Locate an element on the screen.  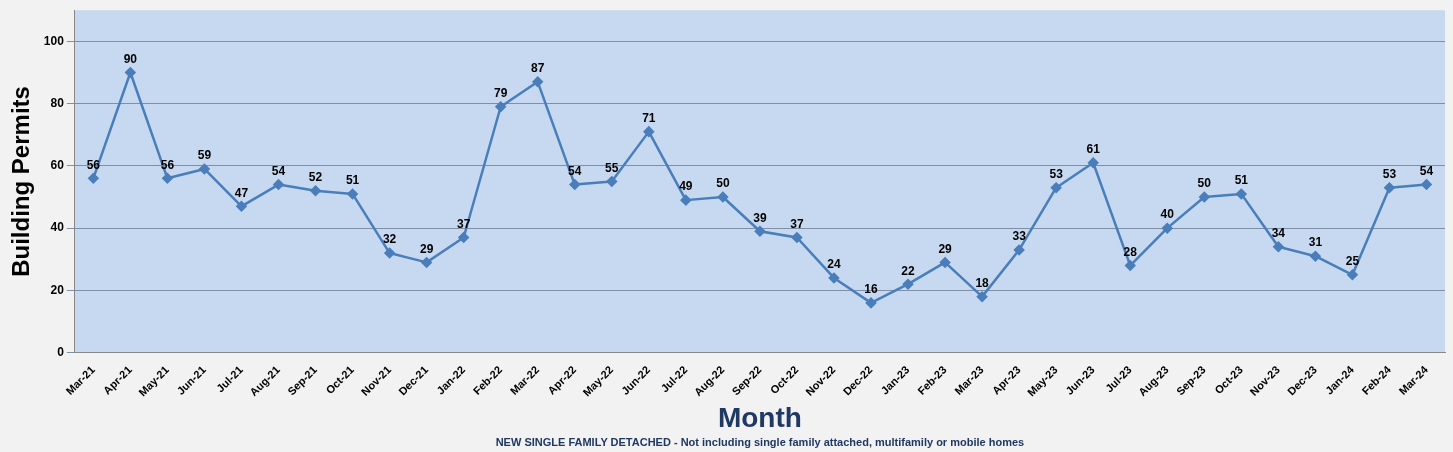
data-label: 90 is located at coordinates (130, 58).